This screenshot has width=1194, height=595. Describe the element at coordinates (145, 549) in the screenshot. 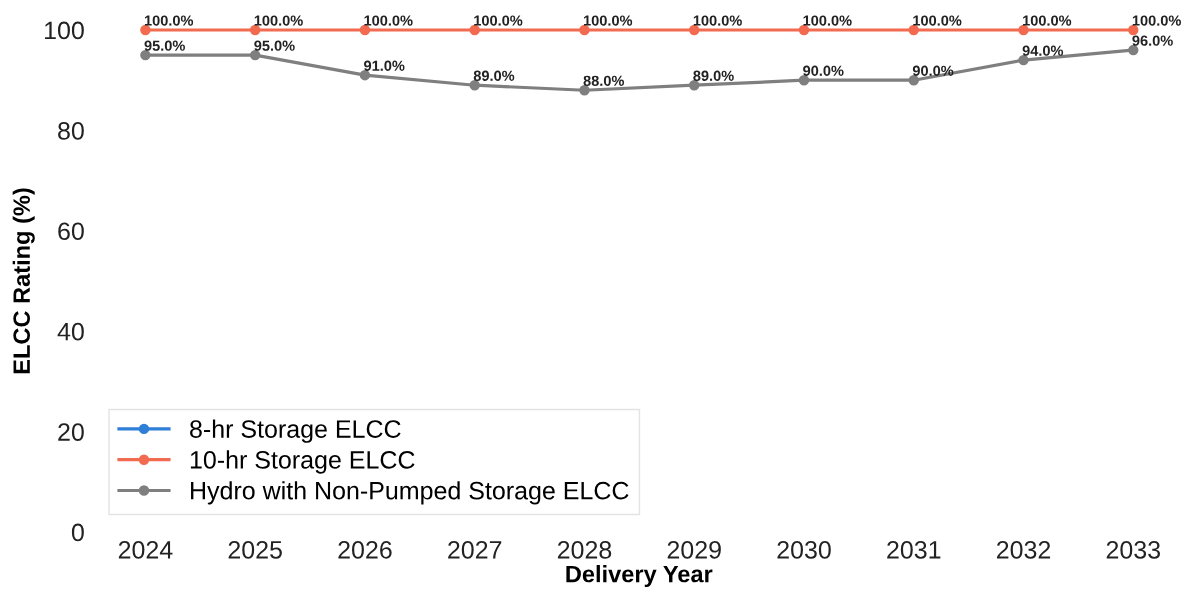

I see `x-tick-label: 2024` at that location.